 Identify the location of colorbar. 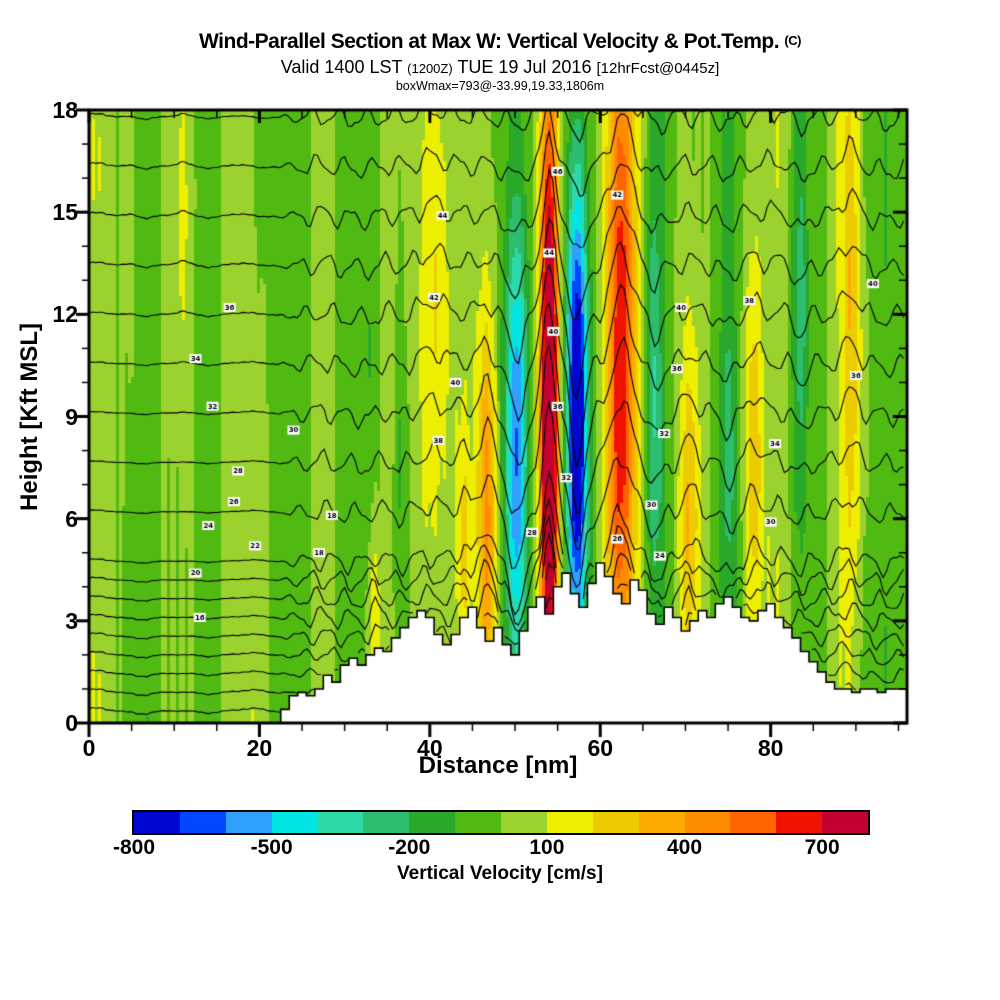
(501, 822).